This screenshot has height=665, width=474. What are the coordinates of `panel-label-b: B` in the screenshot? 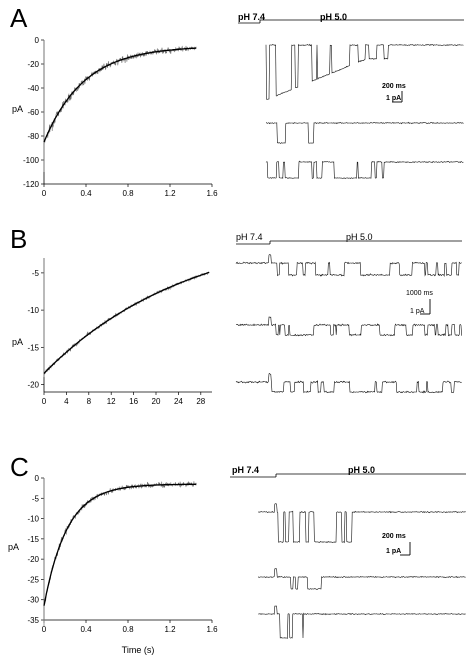 It's located at (18, 239).